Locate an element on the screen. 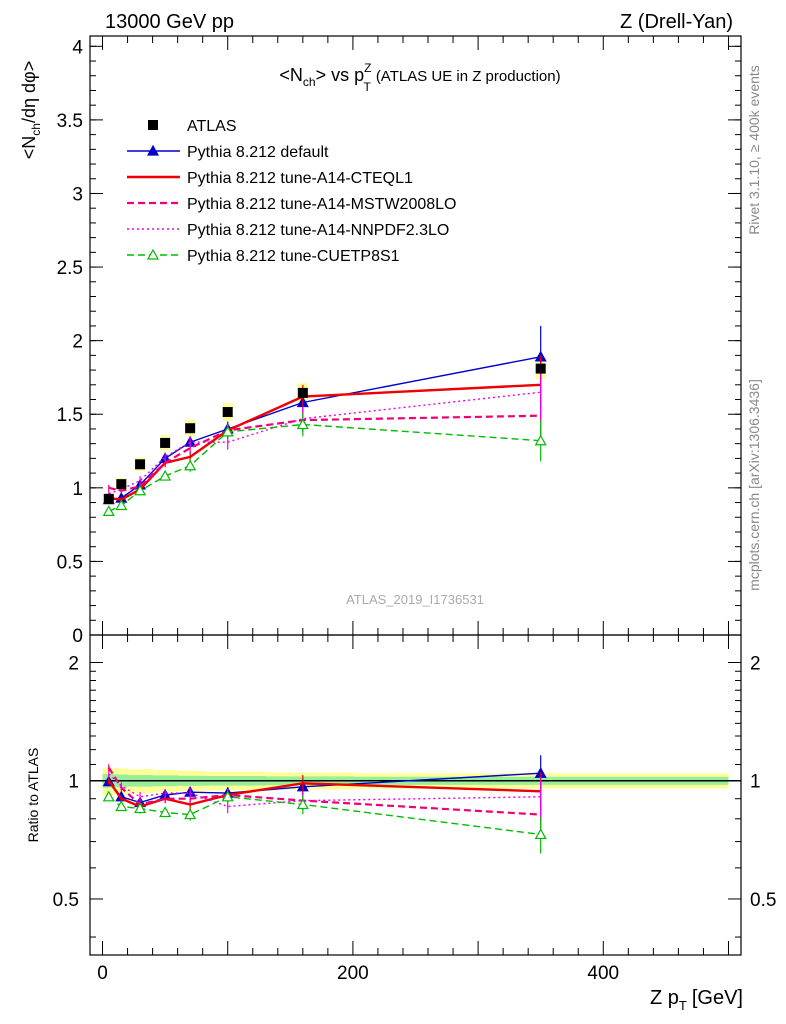 This screenshot has width=786, height=1024. main-ytick-label: 1 is located at coordinates (77, 489).